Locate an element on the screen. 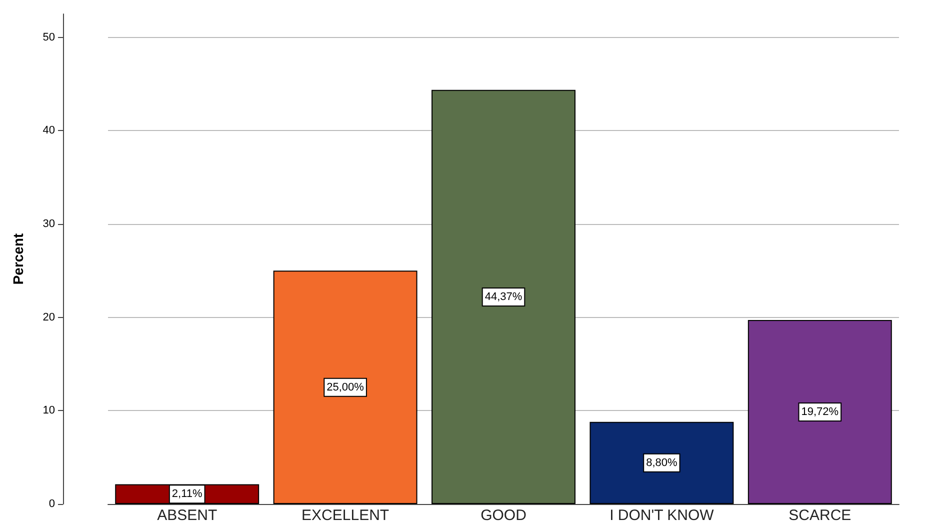 The height and width of the screenshot is (529, 933). x-tick-label: SCARCE is located at coordinates (820, 515).